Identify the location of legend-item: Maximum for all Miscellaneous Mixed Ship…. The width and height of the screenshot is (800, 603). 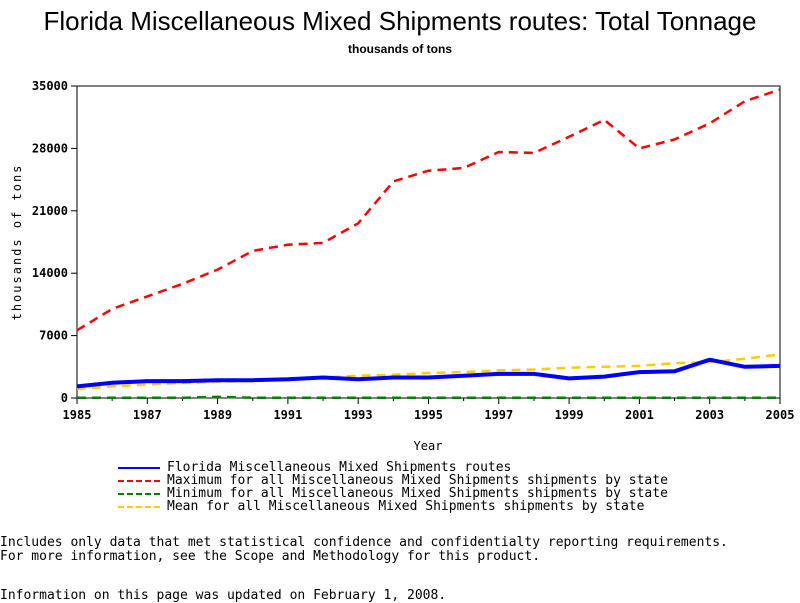
(393, 480).